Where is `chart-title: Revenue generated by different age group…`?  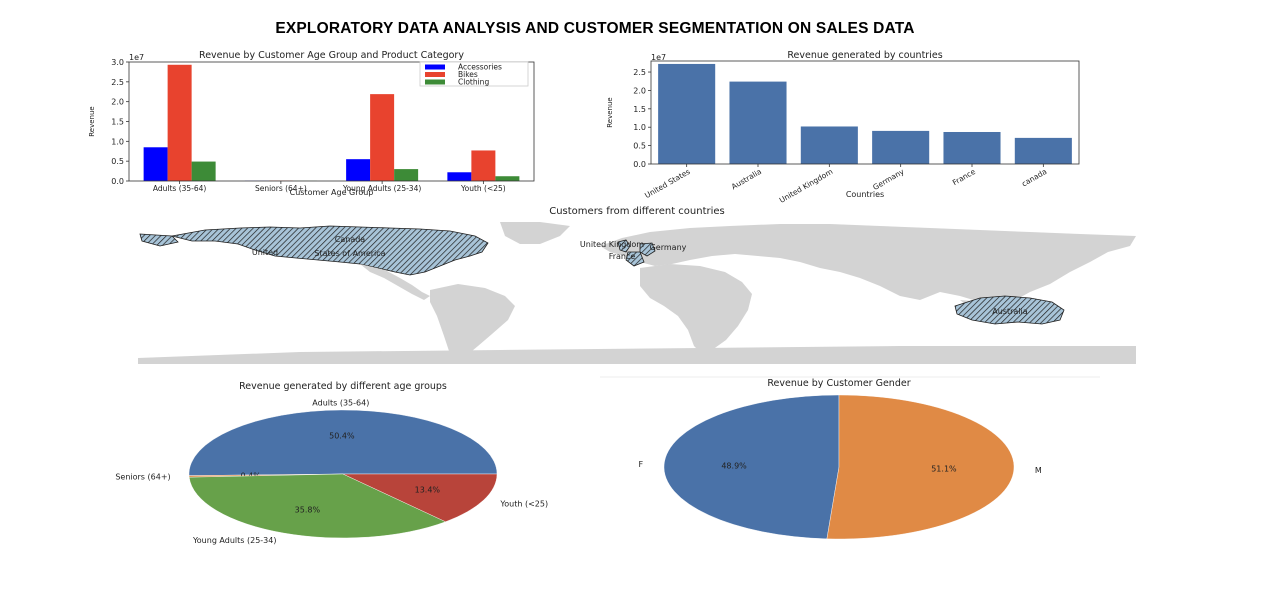
chart-title: Revenue generated by different age group… is located at coordinates (343, 386).